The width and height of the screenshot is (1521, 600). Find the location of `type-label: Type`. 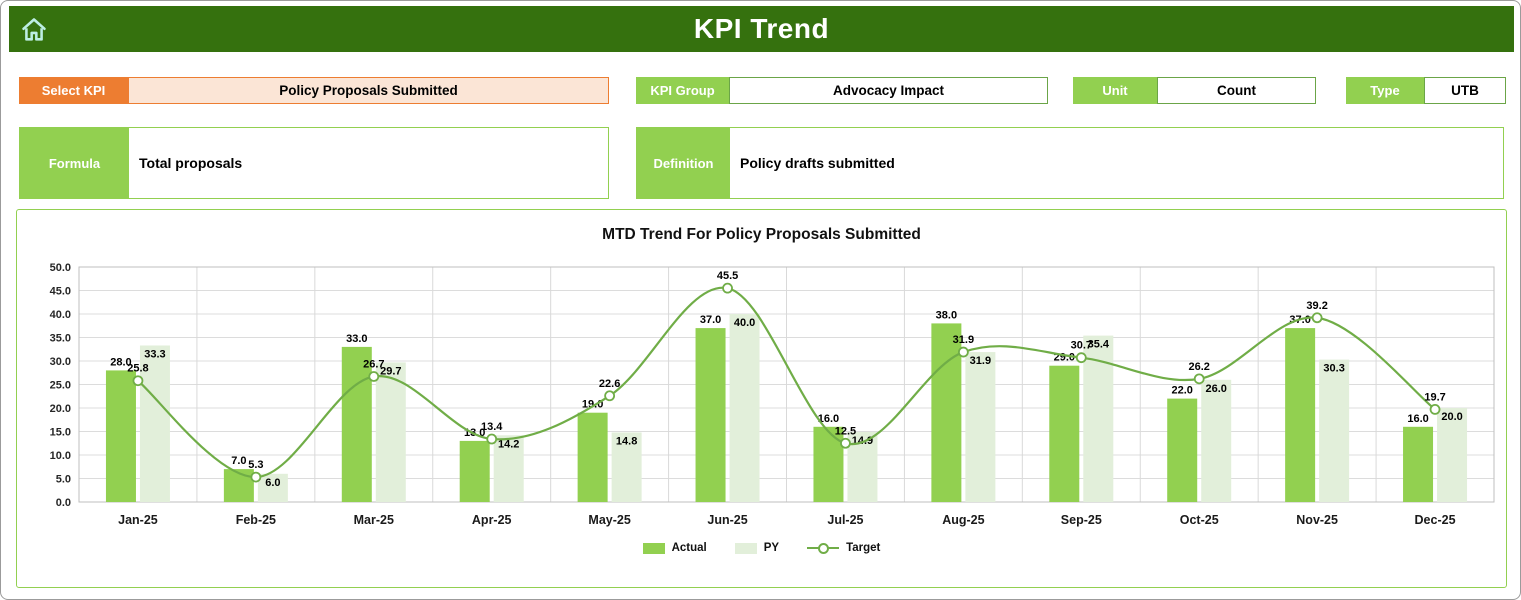

type-label: Type is located at coordinates (1385, 90).